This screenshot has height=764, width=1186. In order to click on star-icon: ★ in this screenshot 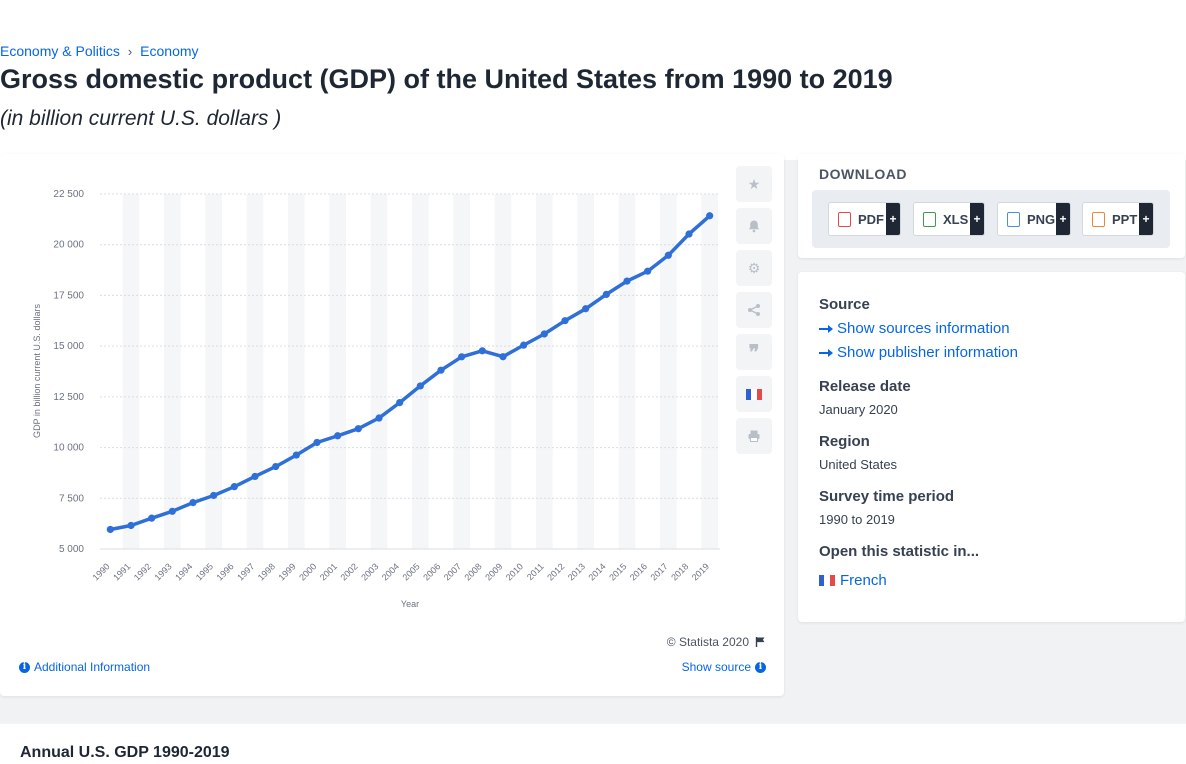, I will do `click(754, 183)`.